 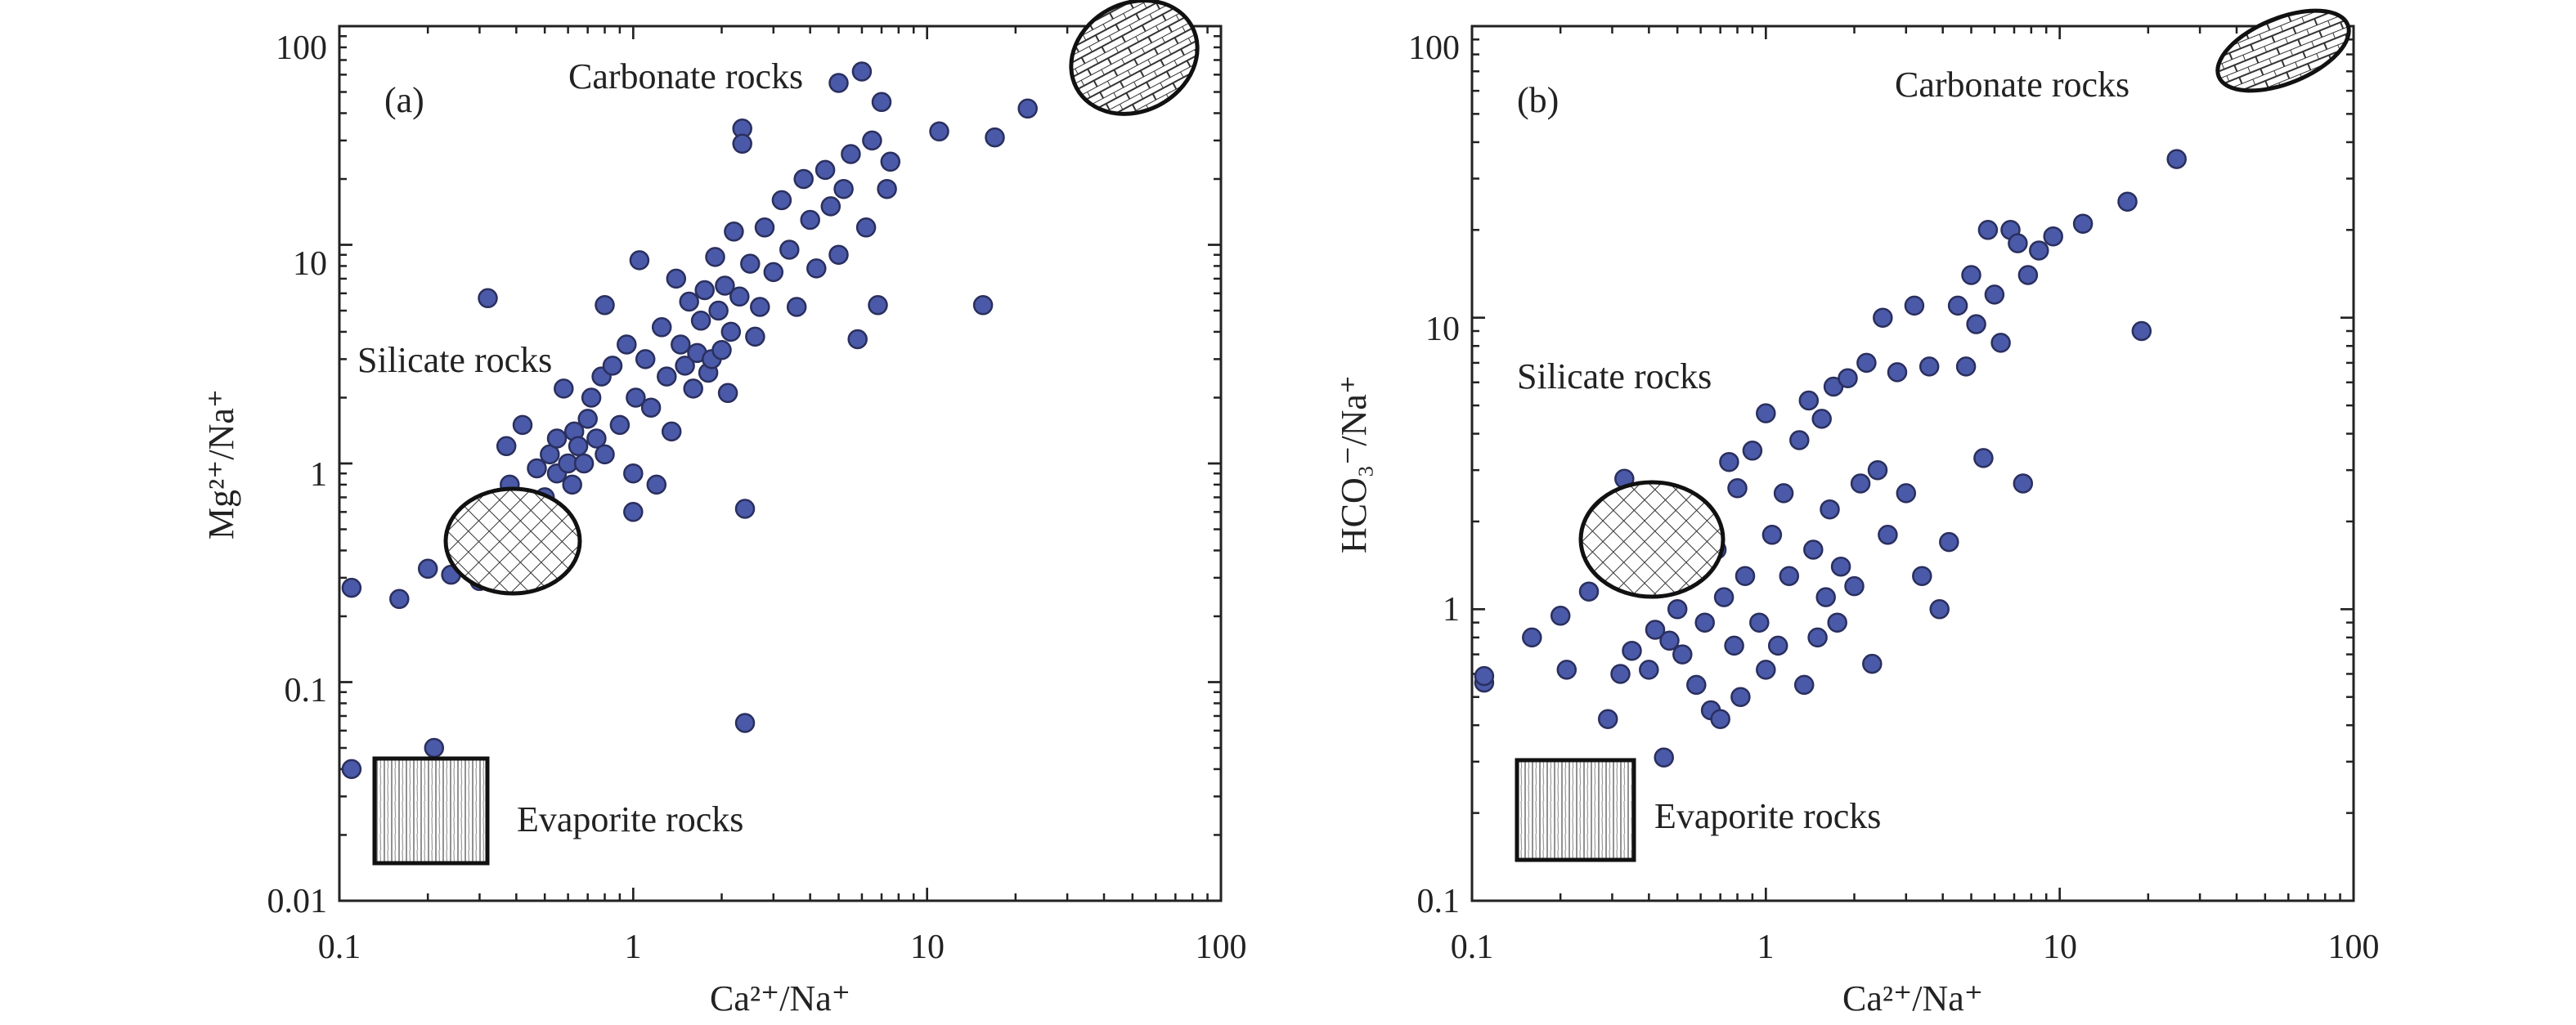 I want to click on panel-b-ytick-0: 0.1, so click(x=1439, y=902).